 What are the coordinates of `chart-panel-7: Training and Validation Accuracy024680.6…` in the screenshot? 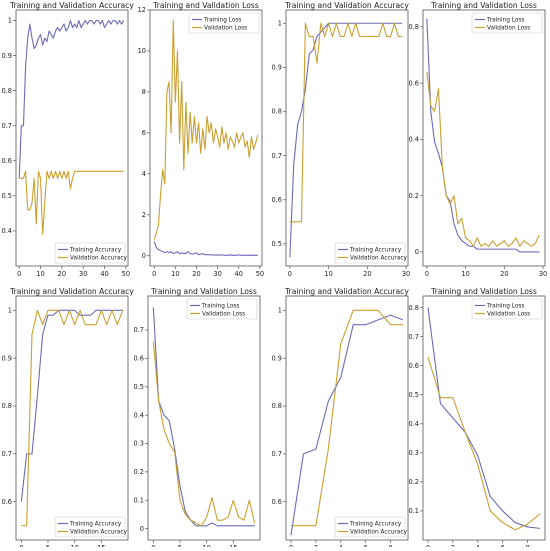 It's located at (341, 419).